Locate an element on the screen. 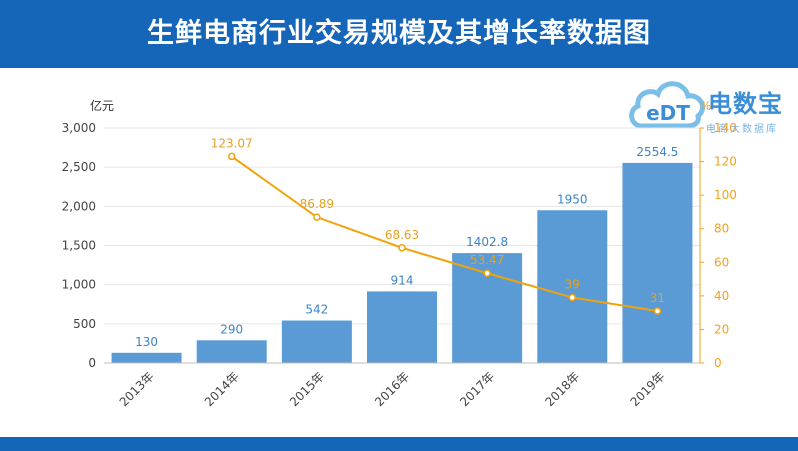 Image resolution: width=798 pixels, height=451 pixels. bar-data-label: 130 is located at coordinates (146, 342).